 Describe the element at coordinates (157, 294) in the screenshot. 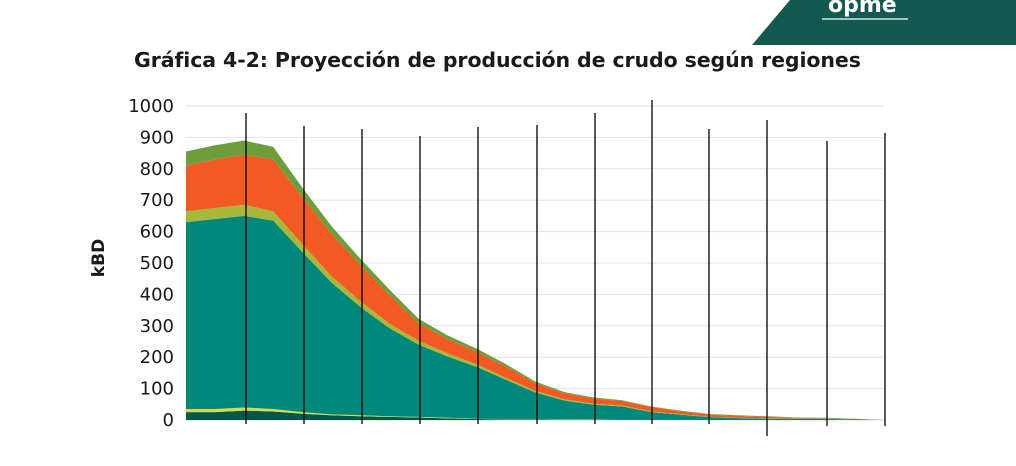

I see `y-tick-label: 400` at that location.